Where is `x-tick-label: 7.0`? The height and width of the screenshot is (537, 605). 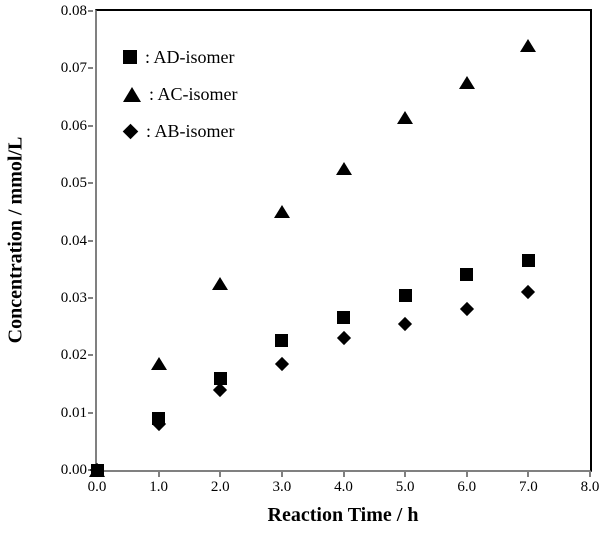
x-tick-label: 7.0 is located at coordinates (528, 487).